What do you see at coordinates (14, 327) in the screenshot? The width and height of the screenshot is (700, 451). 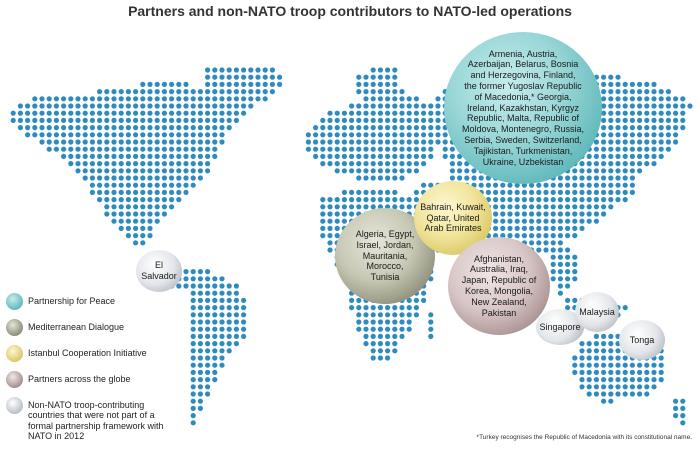 I see `legend-swatch` at bounding box center [14, 327].